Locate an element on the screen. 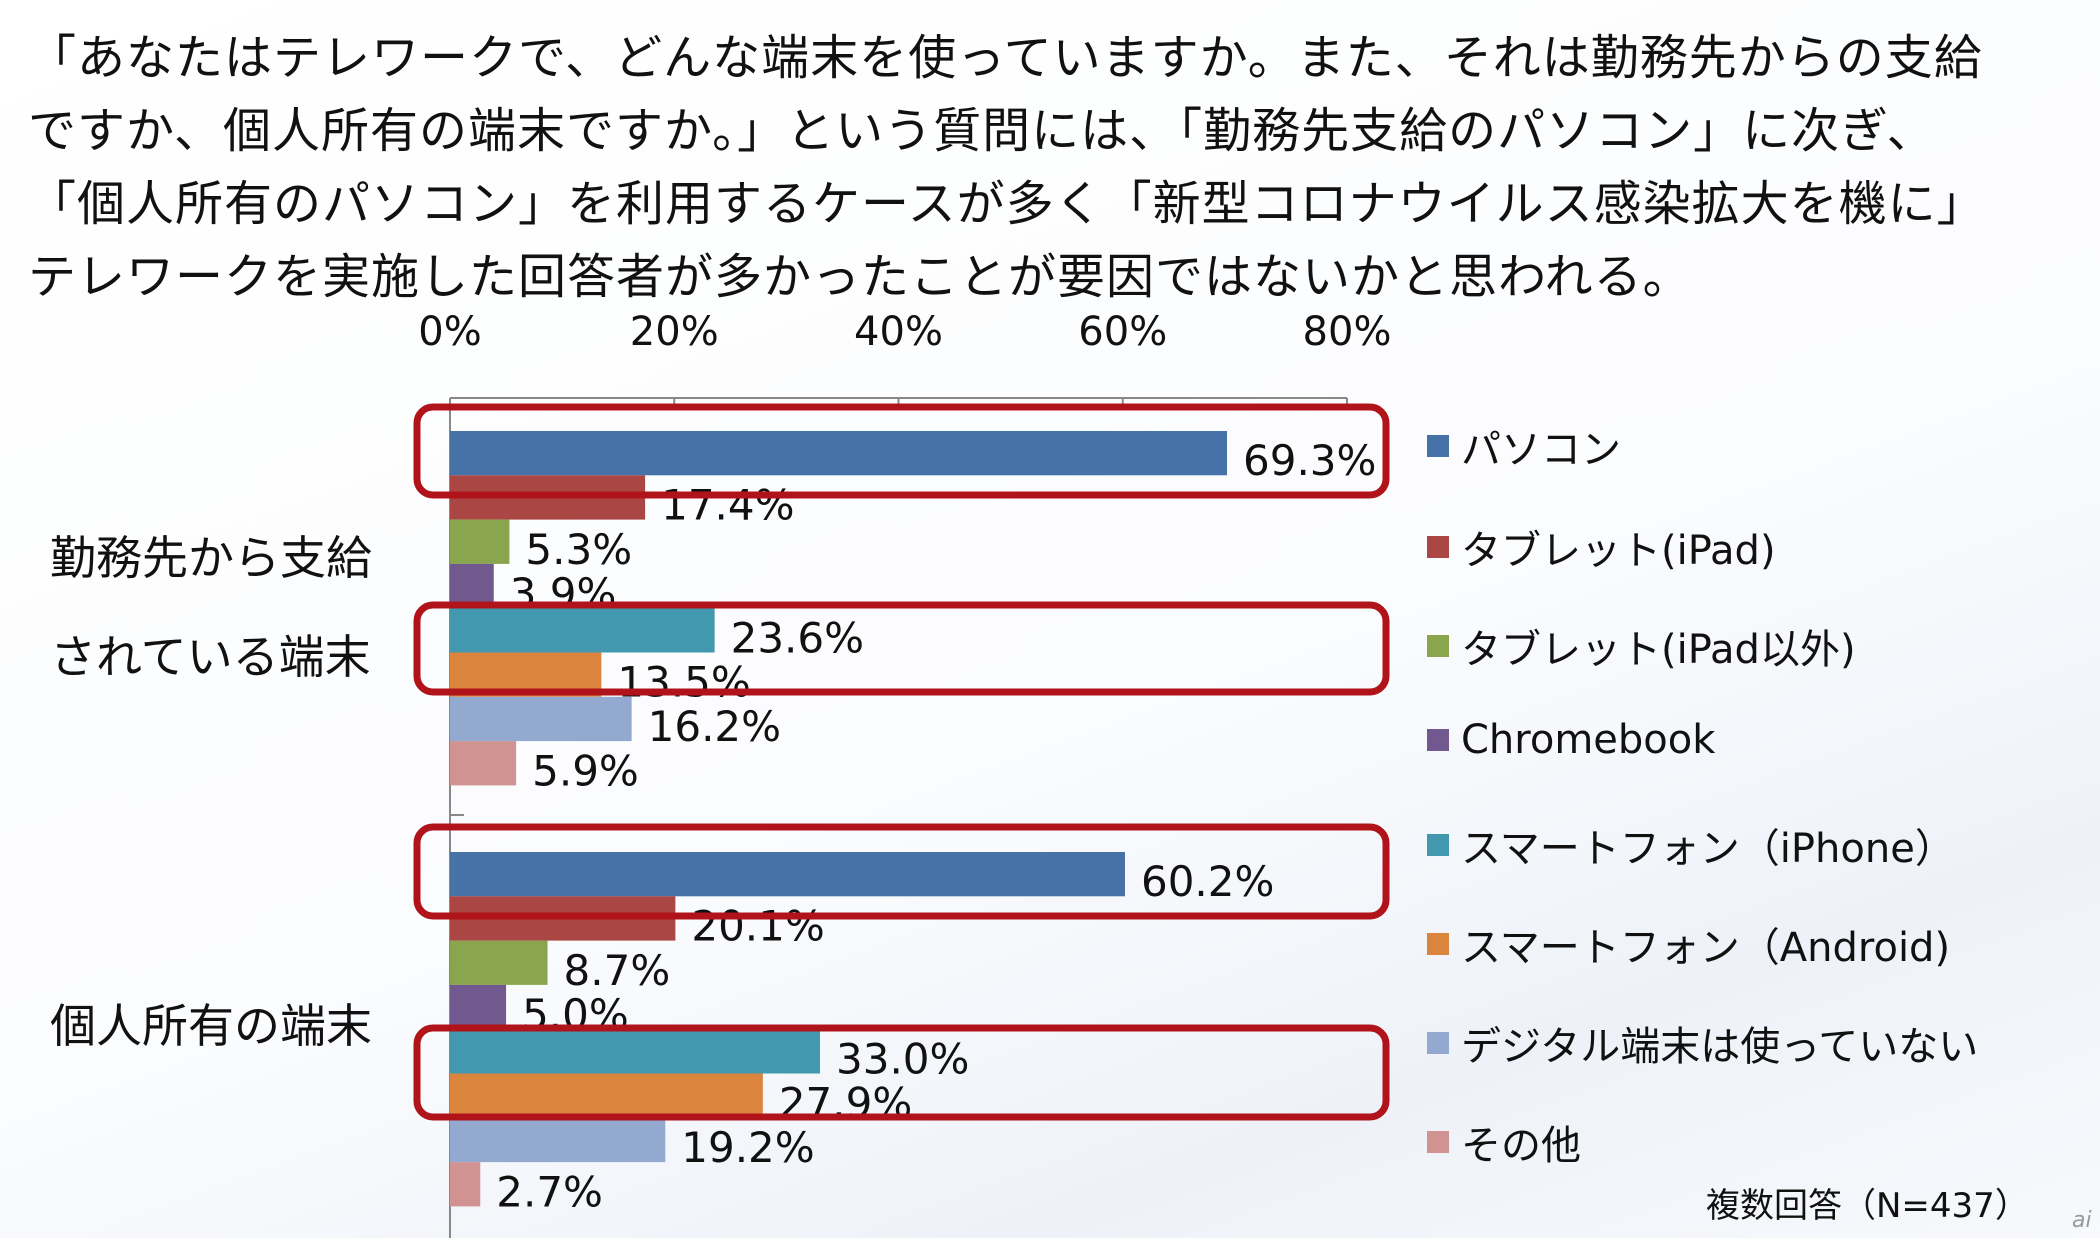 The image size is (2100, 1238). legend-item: スマートフォン（iPhone） is located at coordinates (1691, 845).